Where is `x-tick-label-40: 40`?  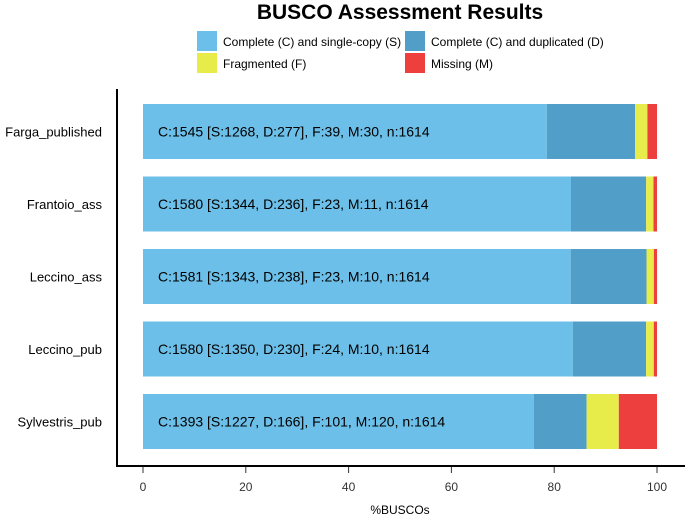
x-tick-label-40: 40 is located at coordinates (349, 487).